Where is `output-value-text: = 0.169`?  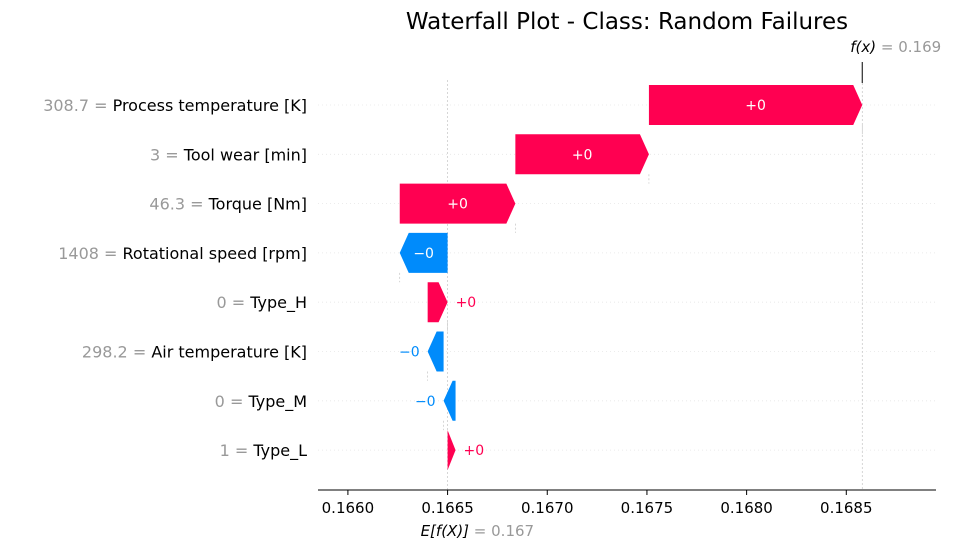
output-value-text: = 0.169 is located at coordinates (911, 47).